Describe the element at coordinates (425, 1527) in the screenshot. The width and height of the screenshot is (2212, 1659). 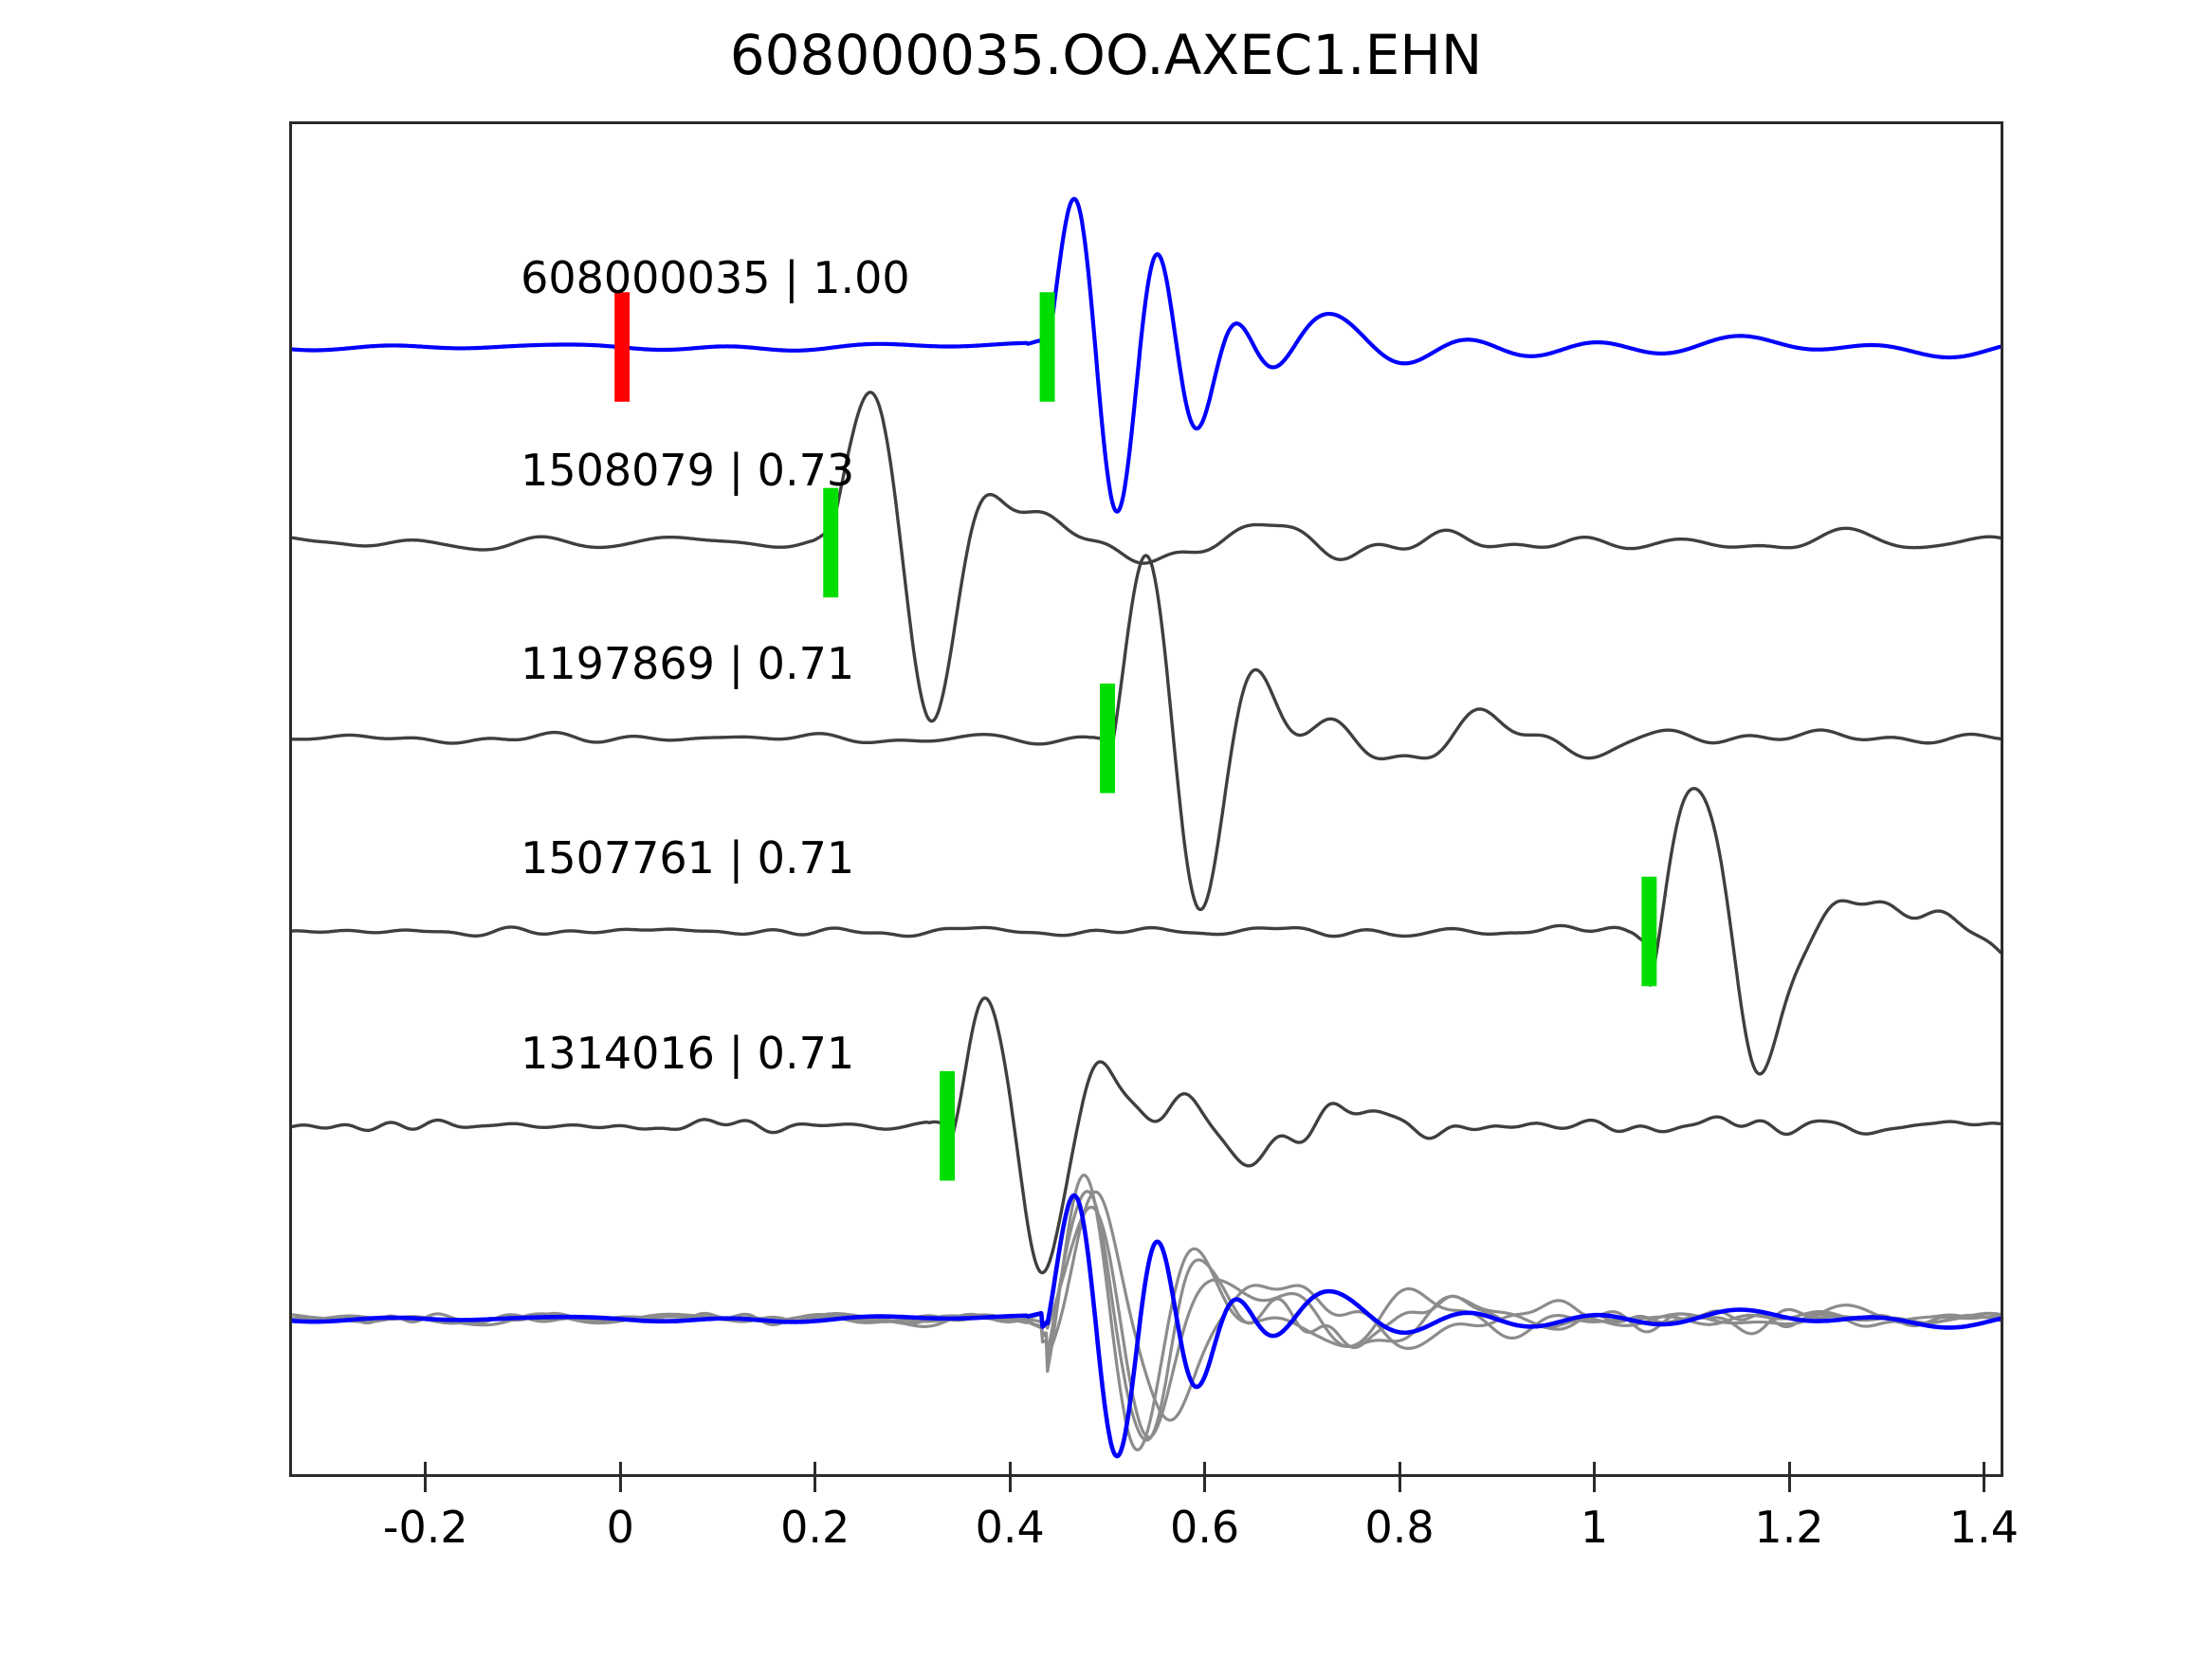
I see `x-tick-label-0: -0.2` at that location.